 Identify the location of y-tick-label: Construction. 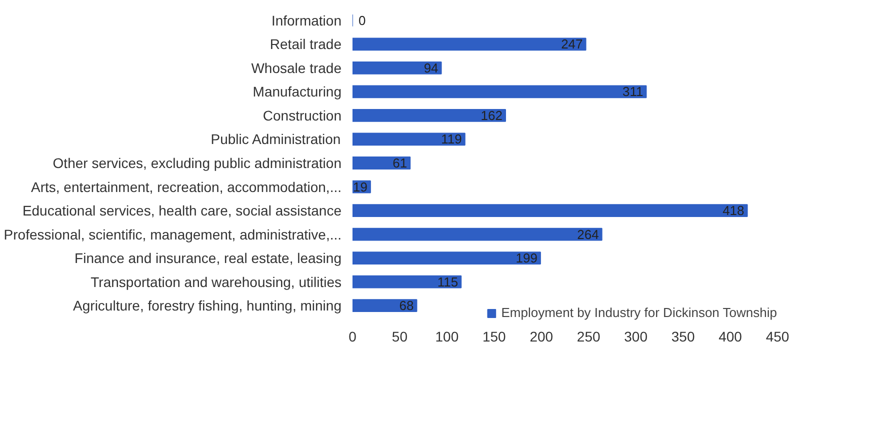
(302, 115).